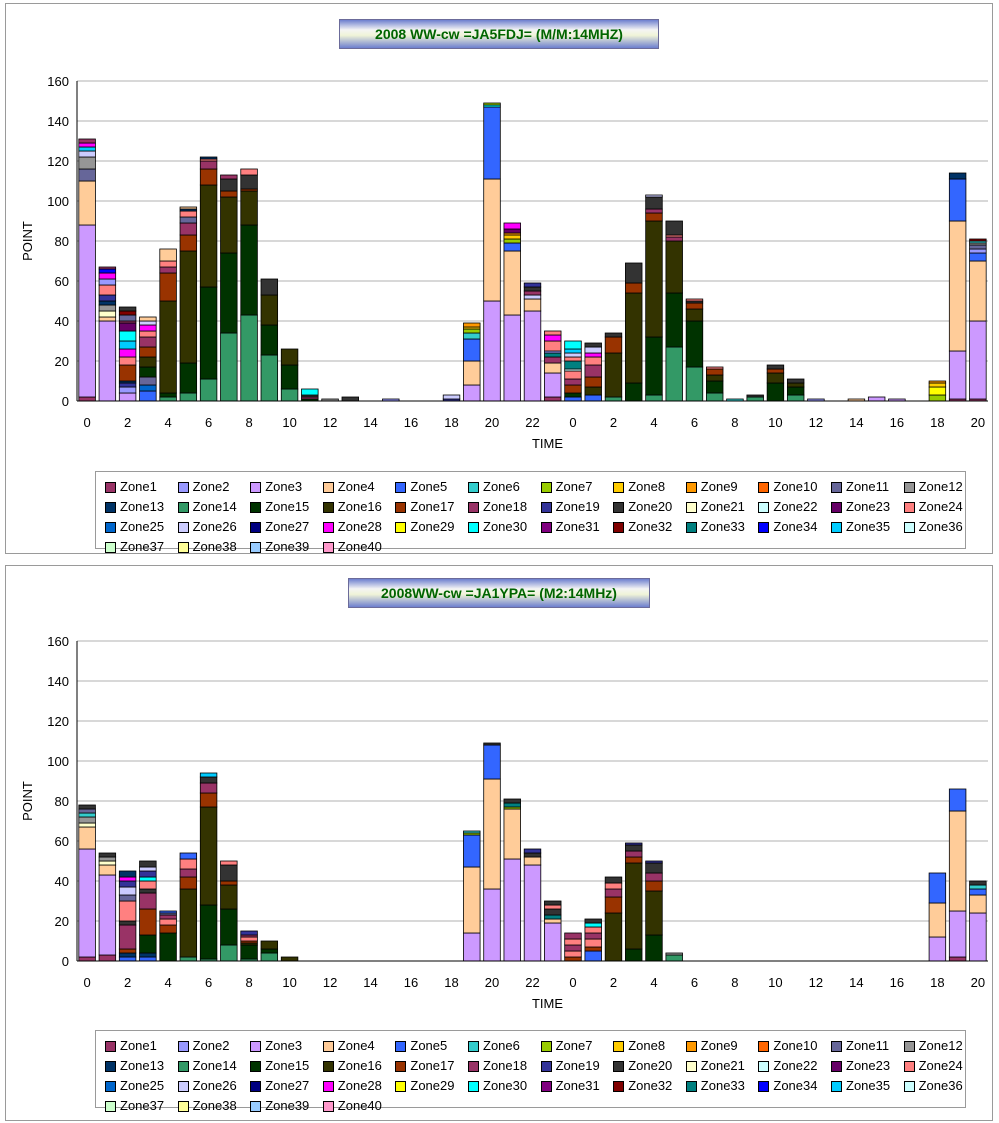 The image size is (999, 1123). What do you see at coordinates (722, 1085) in the screenshot?
I see `legend-label: Zone33` at bounding box center [722, 1085].